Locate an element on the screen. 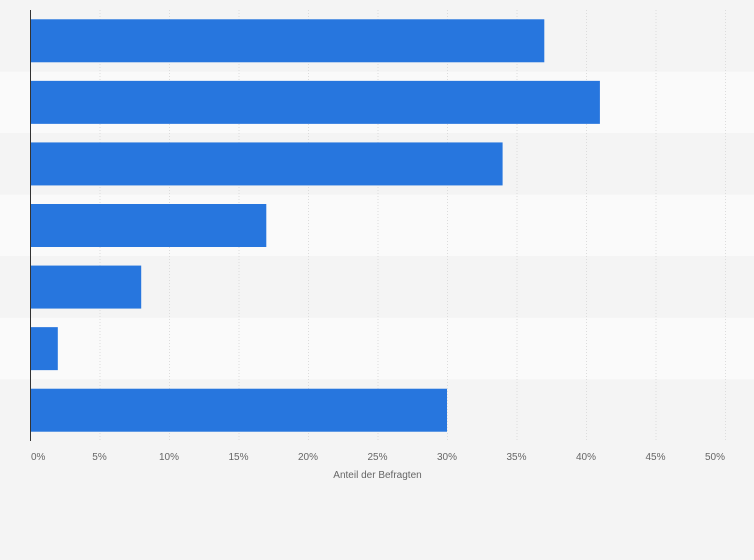  x-tick-label: 25% is located at coordinates (377, 457).